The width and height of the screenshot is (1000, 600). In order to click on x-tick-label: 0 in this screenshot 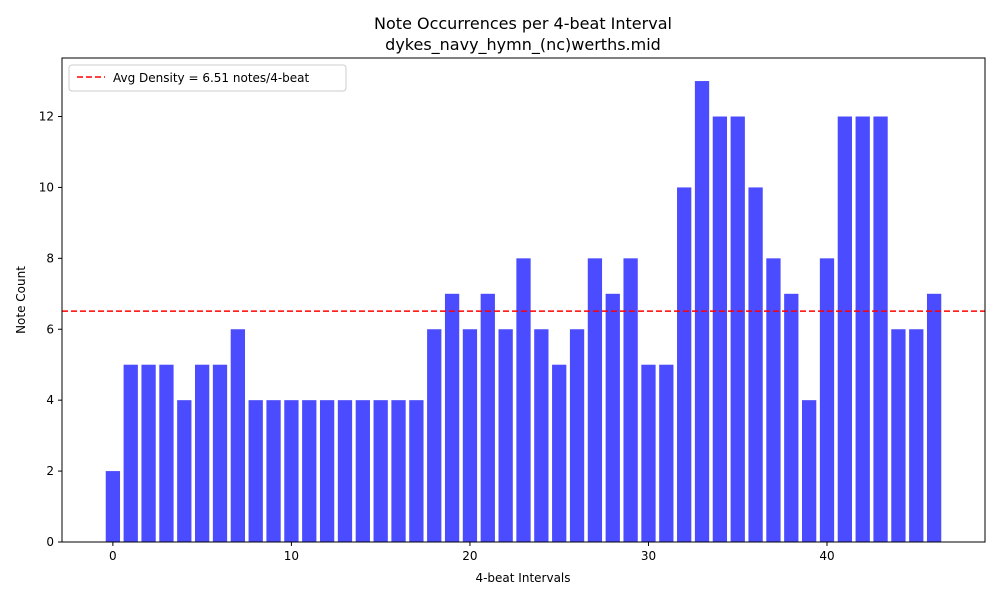, I will do `click(113, 556)`.